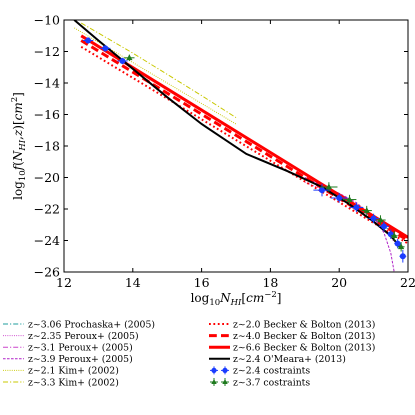 The height and width of the screenshot is (415, 415). Describe the element at coordinates (271, 382) in the screenshot. I see `legend-label: z∼3.7 costraints` at that location.